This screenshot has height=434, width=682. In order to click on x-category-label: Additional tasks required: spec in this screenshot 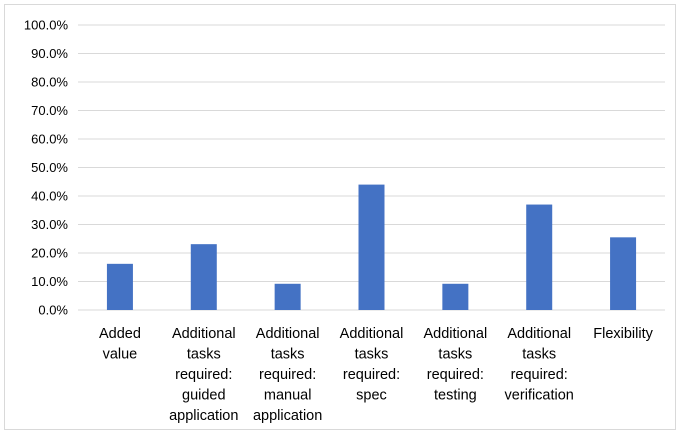, I will do `click(372, 365)`.